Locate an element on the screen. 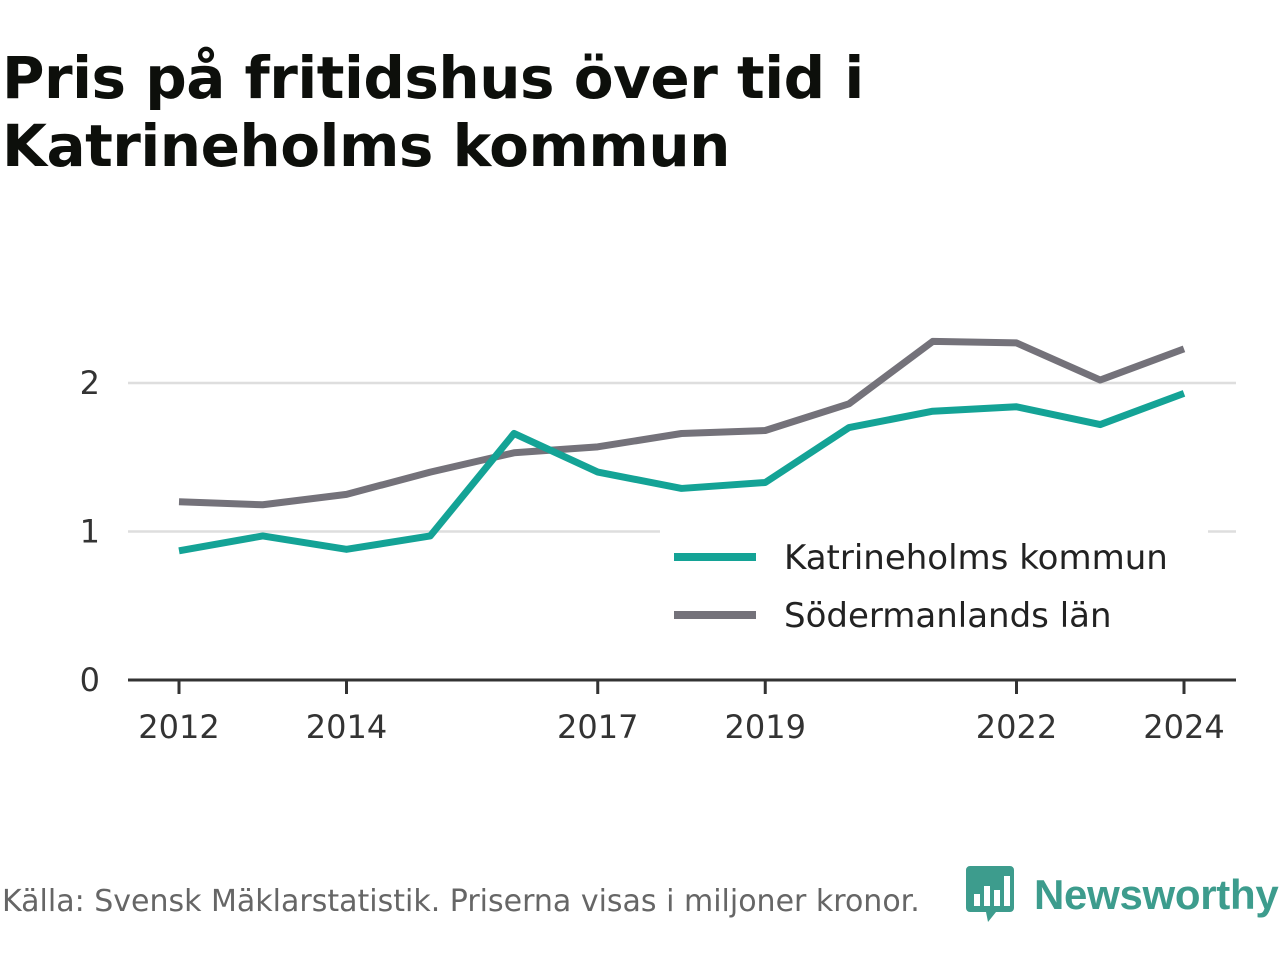 The width and height of the screenshot is (1280, 960). x-tick-label: 2014 is located at coordinates (346, 727).